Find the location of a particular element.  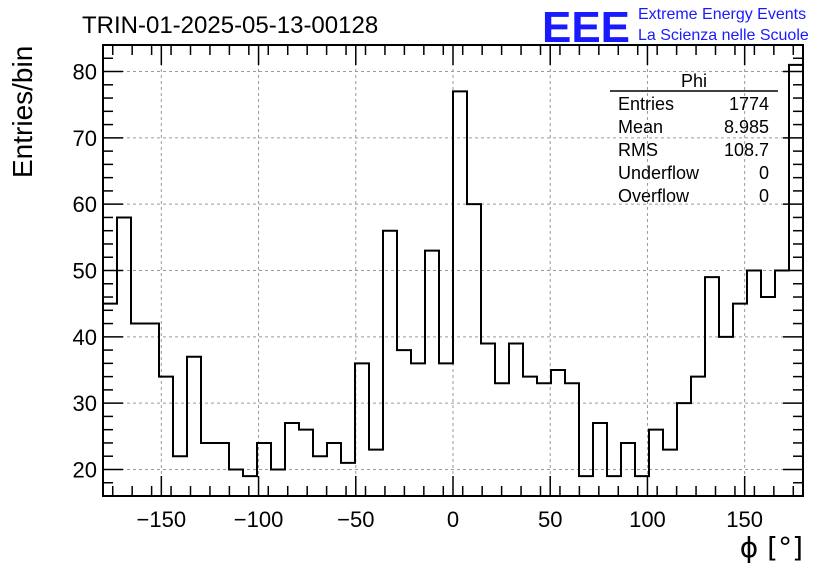

stats-row-value: 8.985 is located at coordinates (746, 127).